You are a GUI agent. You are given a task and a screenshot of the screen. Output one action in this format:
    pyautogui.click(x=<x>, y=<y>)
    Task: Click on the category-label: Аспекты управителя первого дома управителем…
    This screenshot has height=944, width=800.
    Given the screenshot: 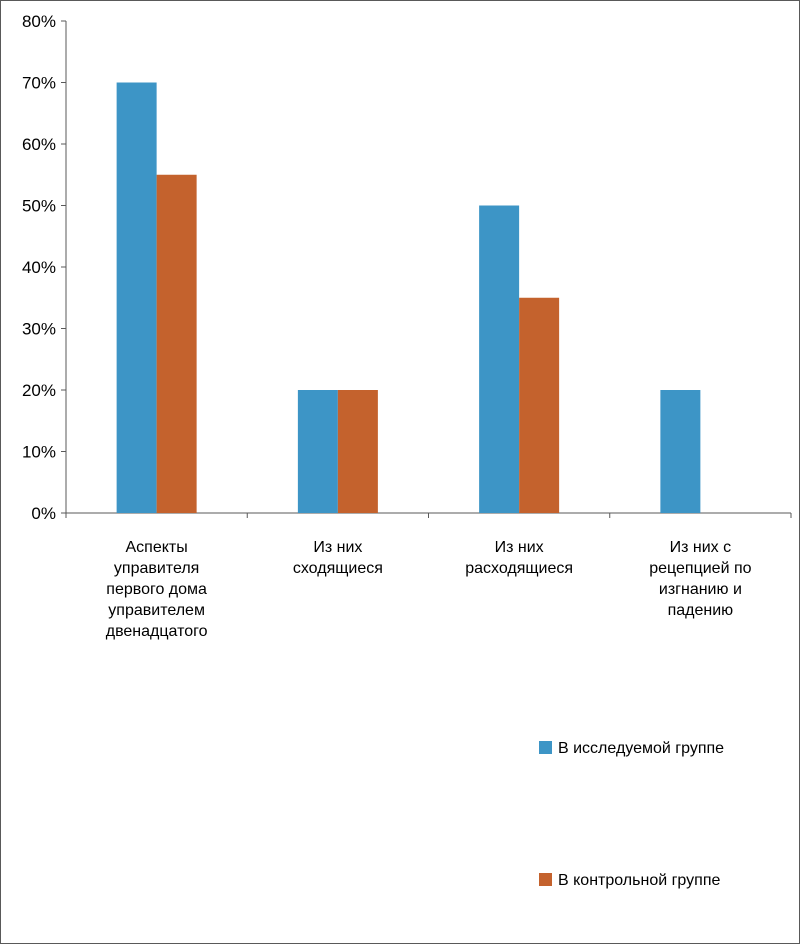 What is the action you would take?
    pyautogui.click(x=157, y=589)
    